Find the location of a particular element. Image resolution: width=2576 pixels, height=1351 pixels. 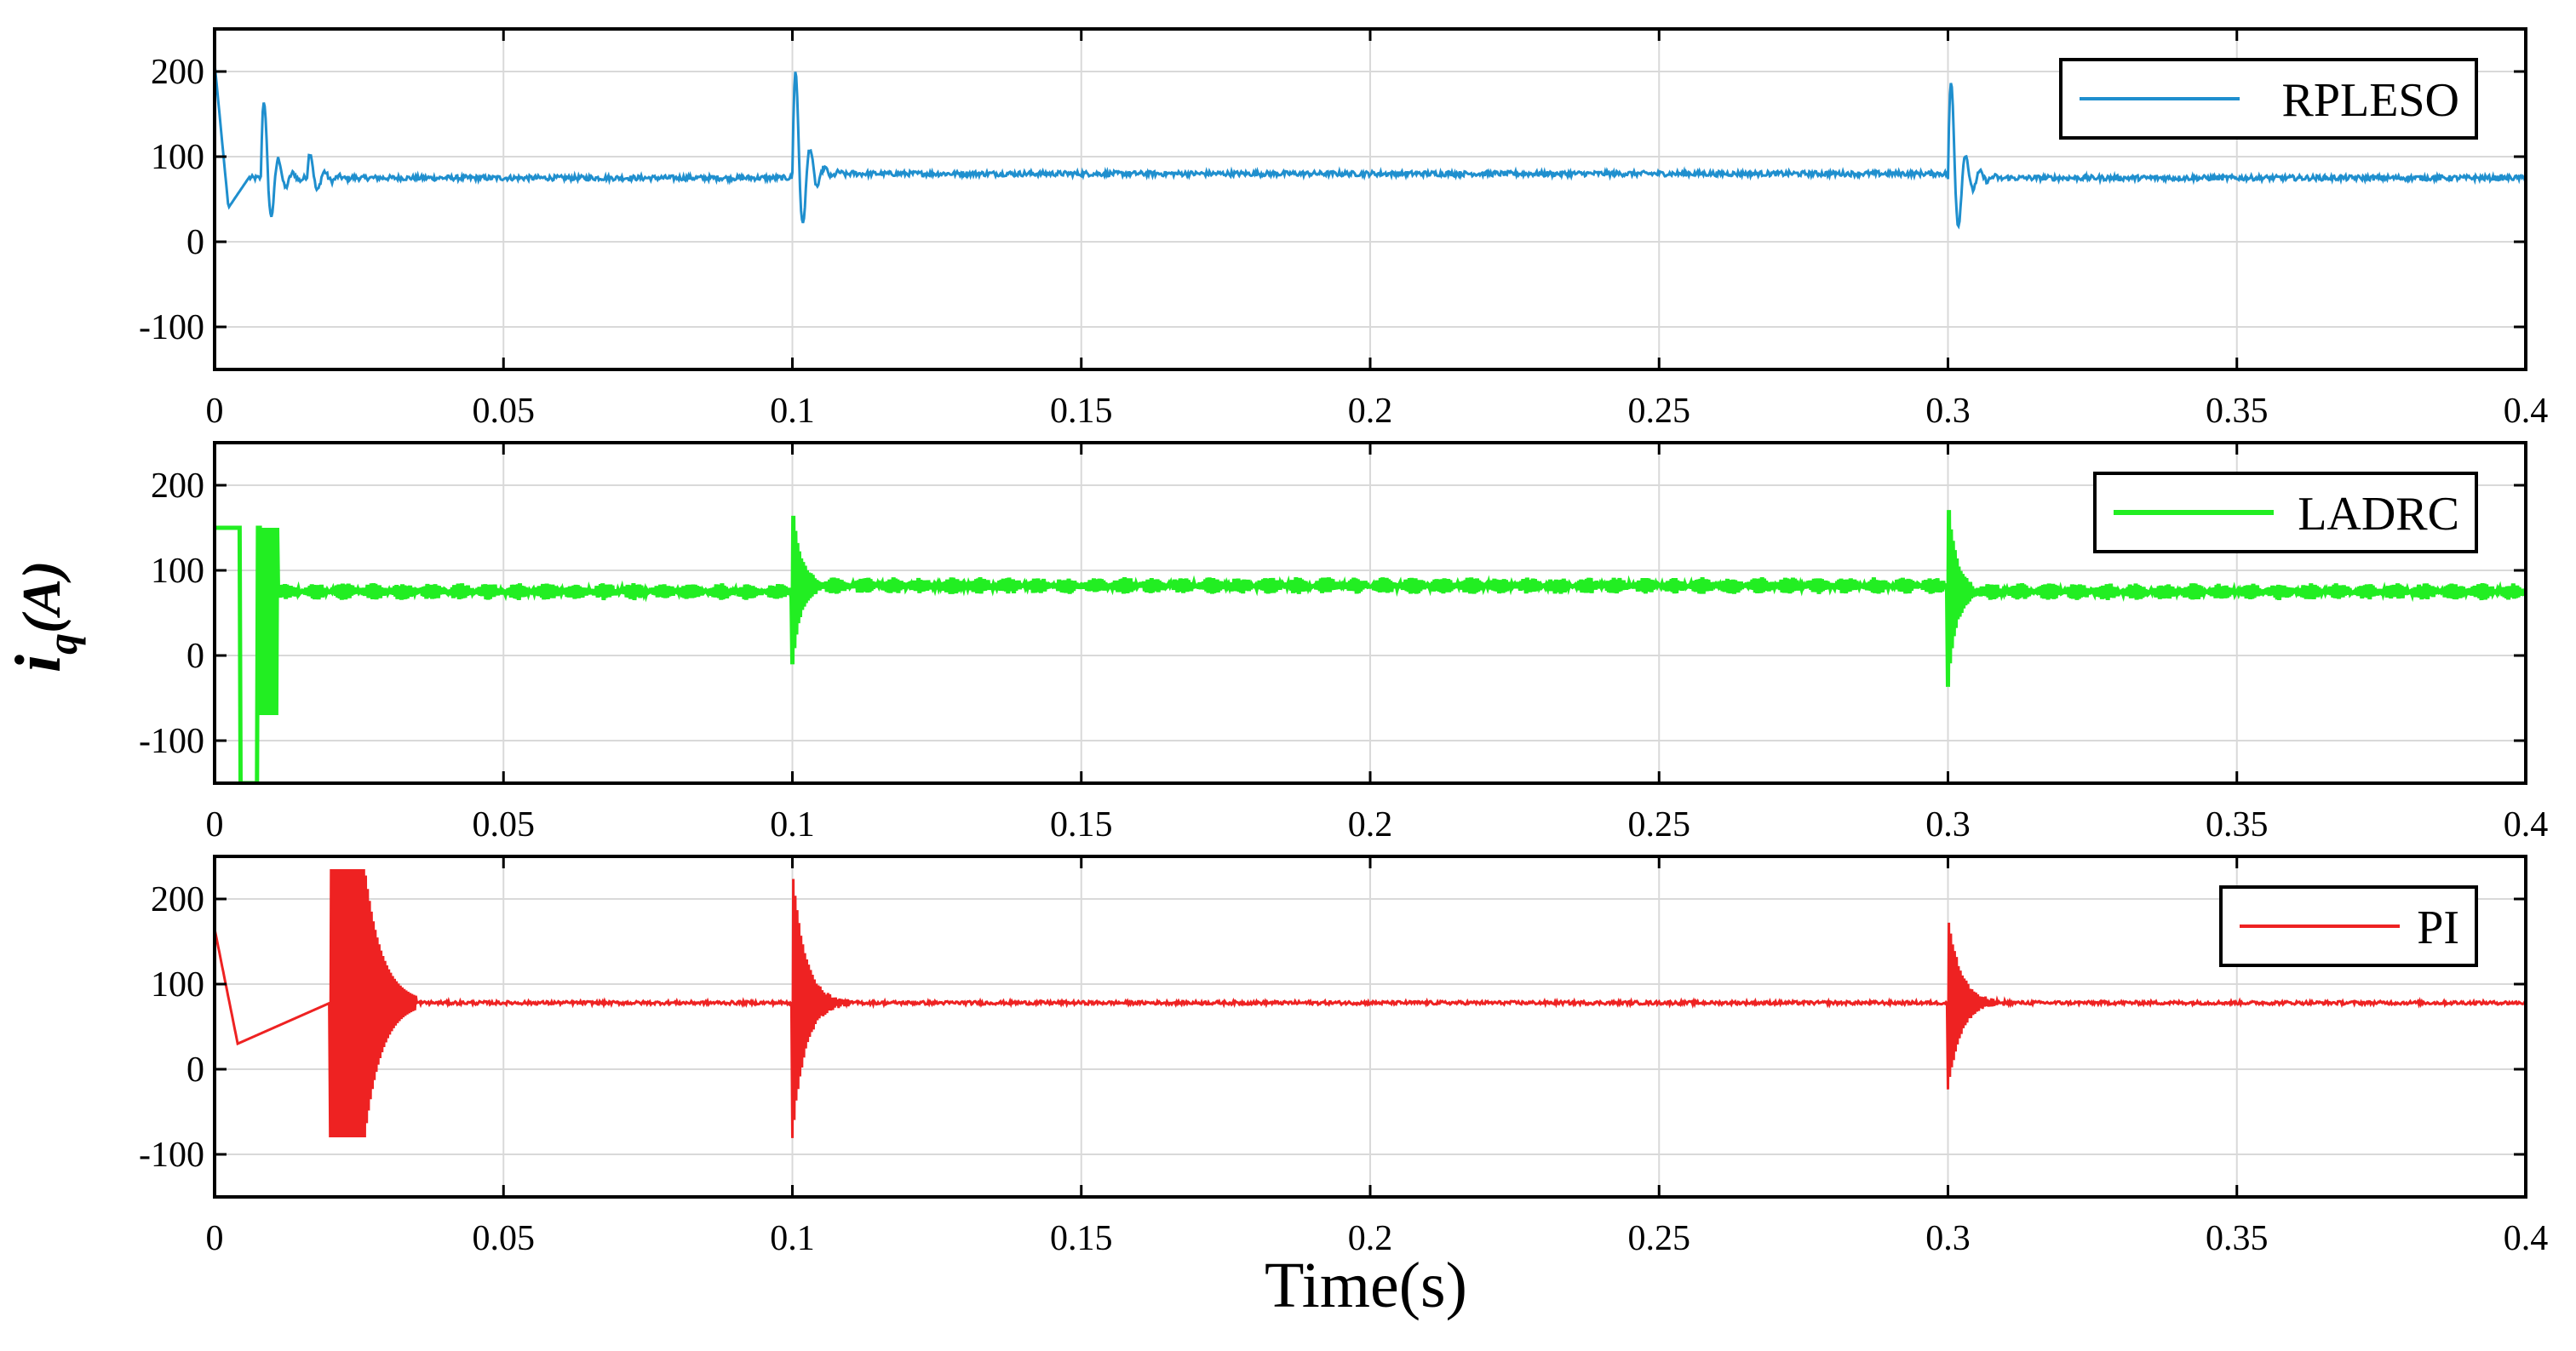

y-axis-label-unit: (A) is located at coordinates (41, 597).